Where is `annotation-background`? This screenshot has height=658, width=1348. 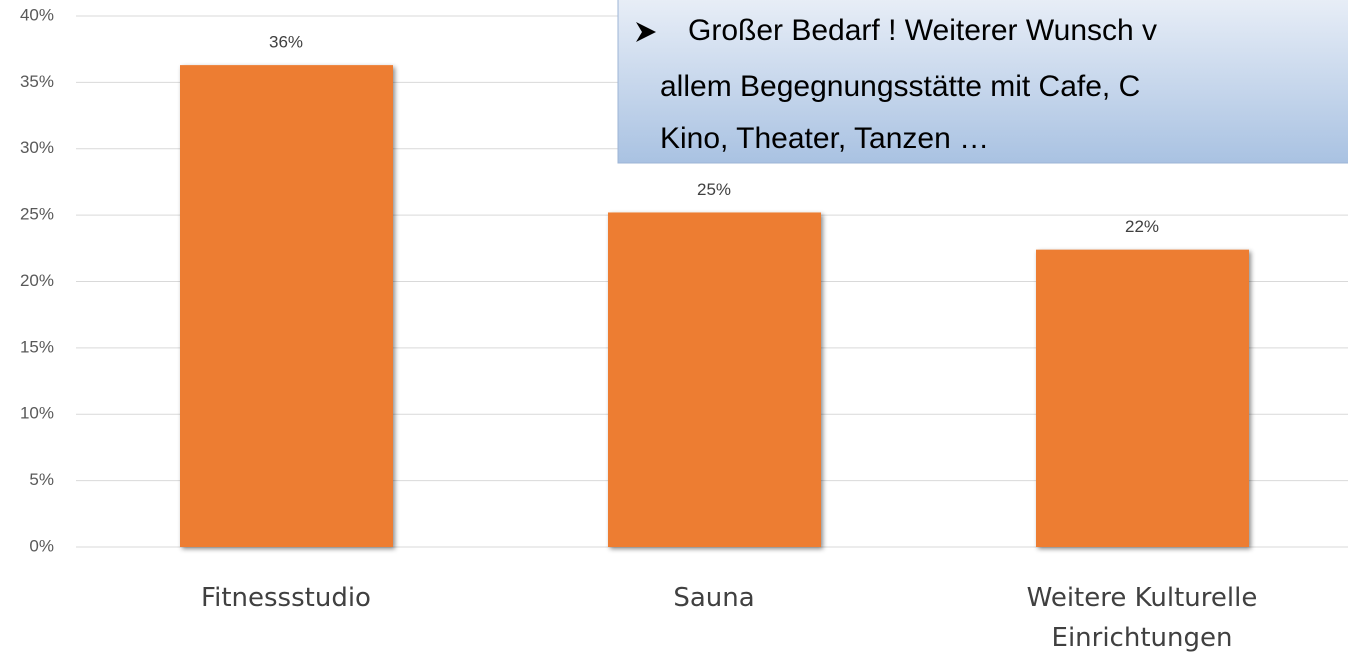 annotation-background is located at coordinates (982, 82).